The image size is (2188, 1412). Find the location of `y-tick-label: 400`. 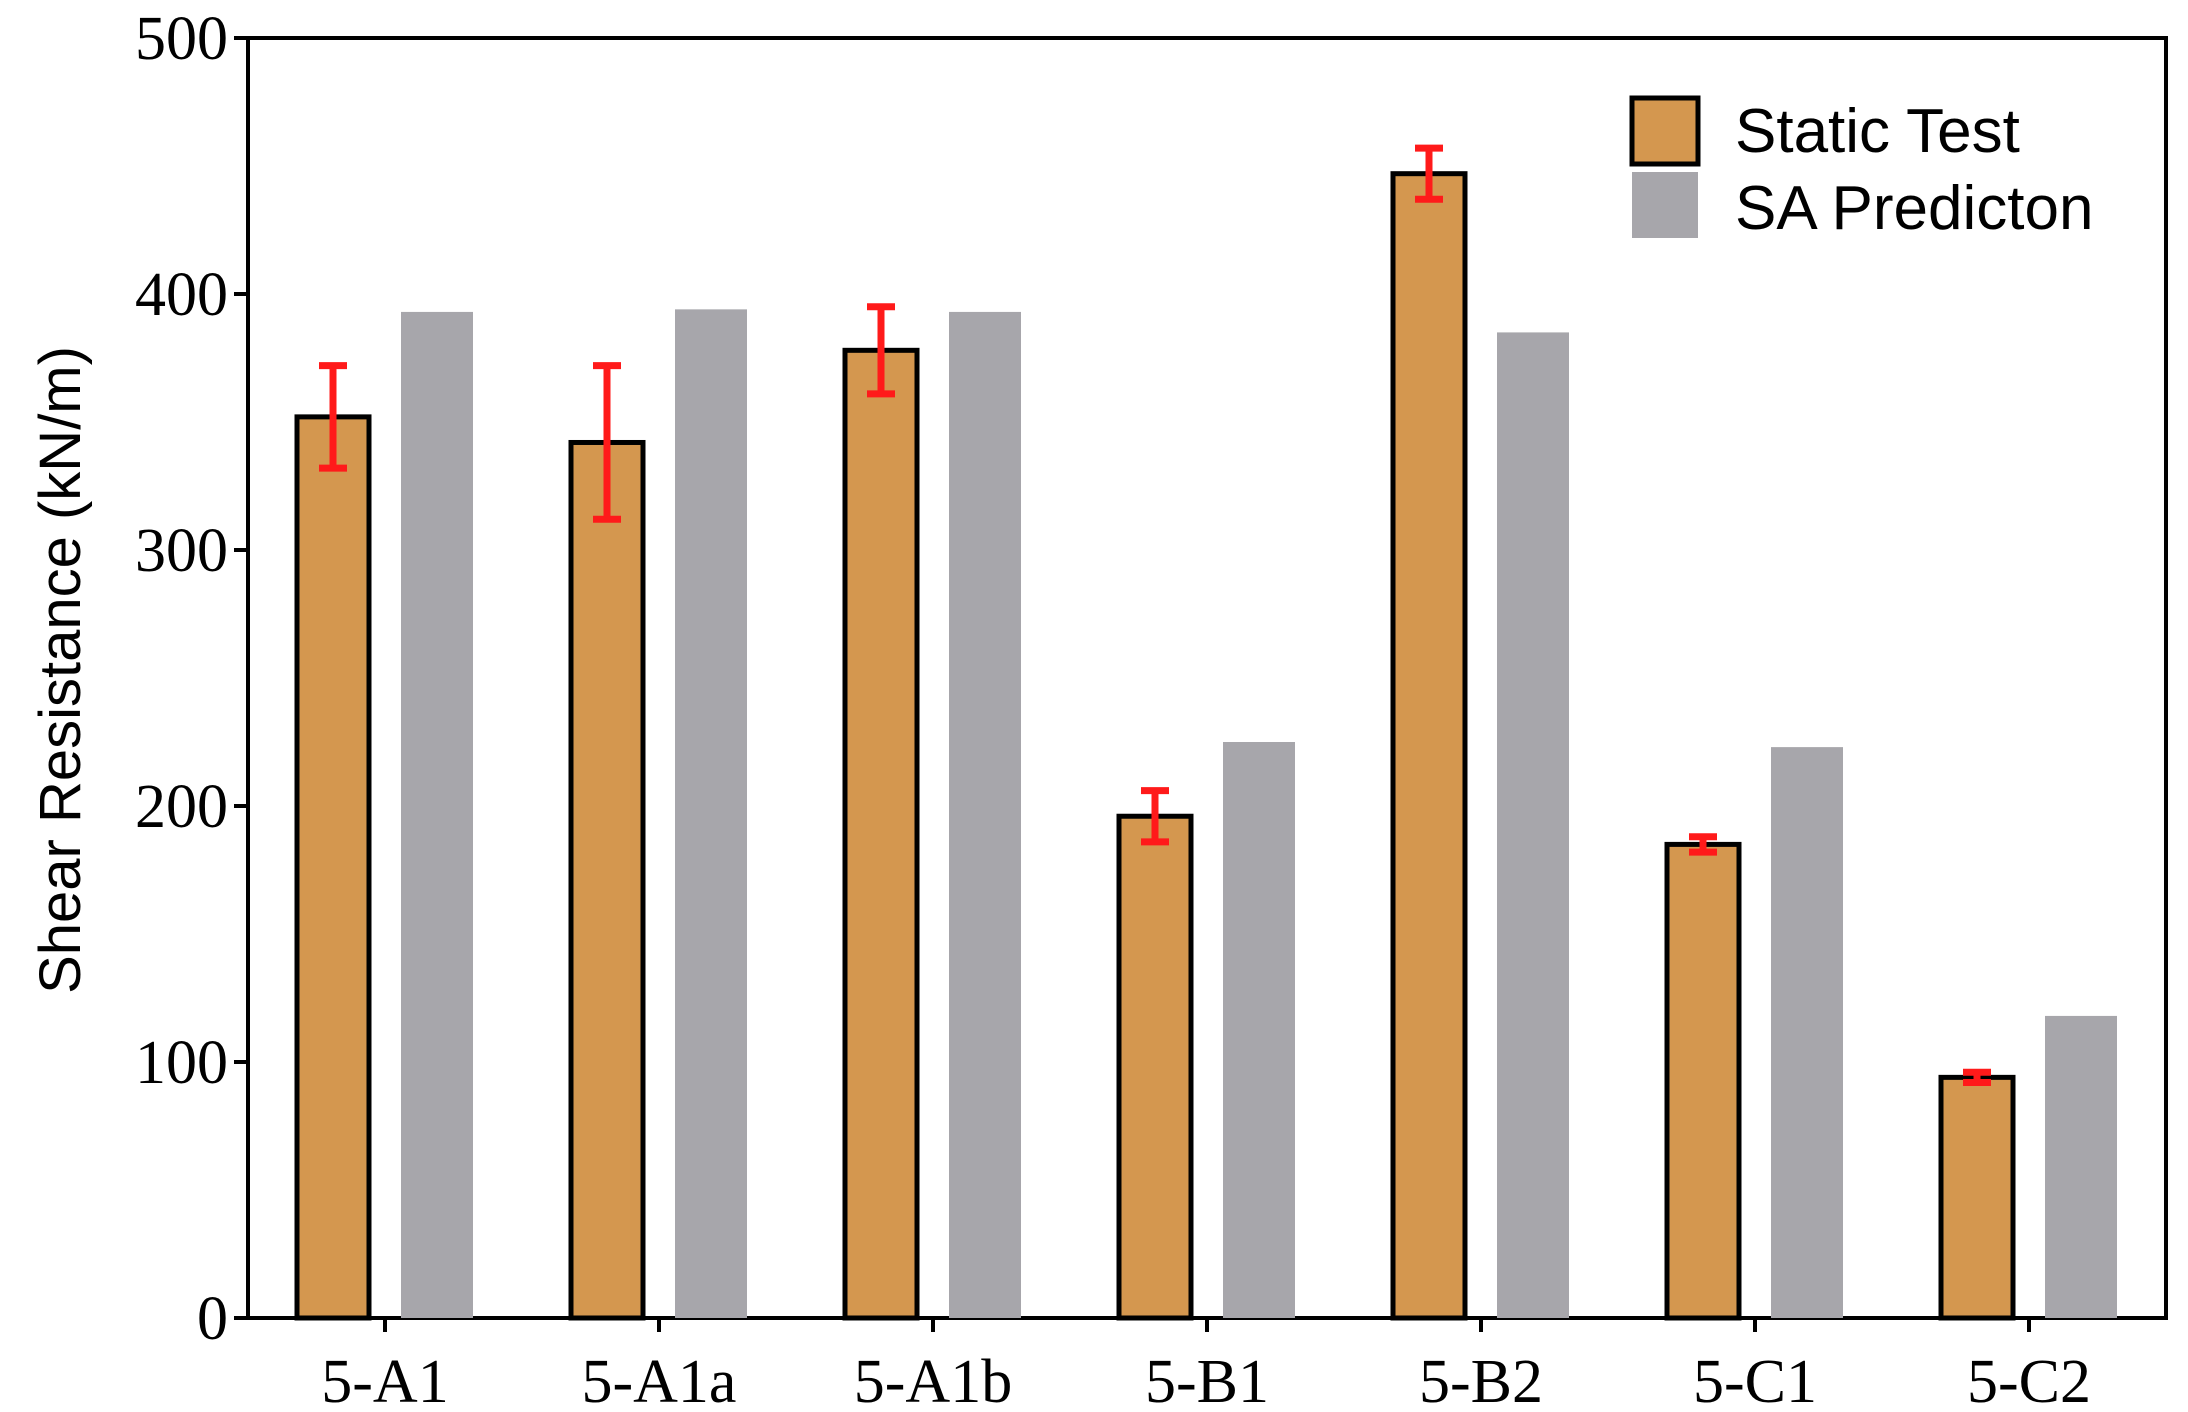

y-tick-label: 400 is located at coordinates (181, 295).